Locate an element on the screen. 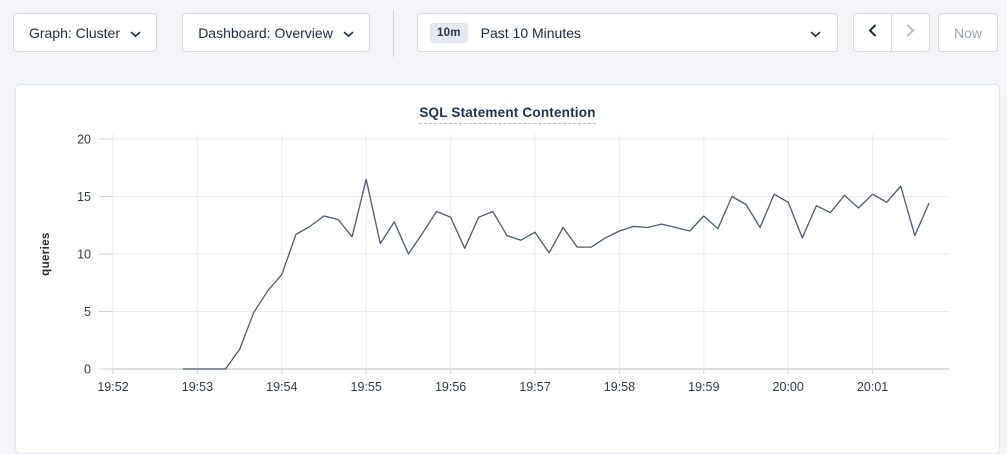 Image resolution: width=1007 pixels, height=454 pixels. chevron-left-icon is located at coordinates (872, 33).